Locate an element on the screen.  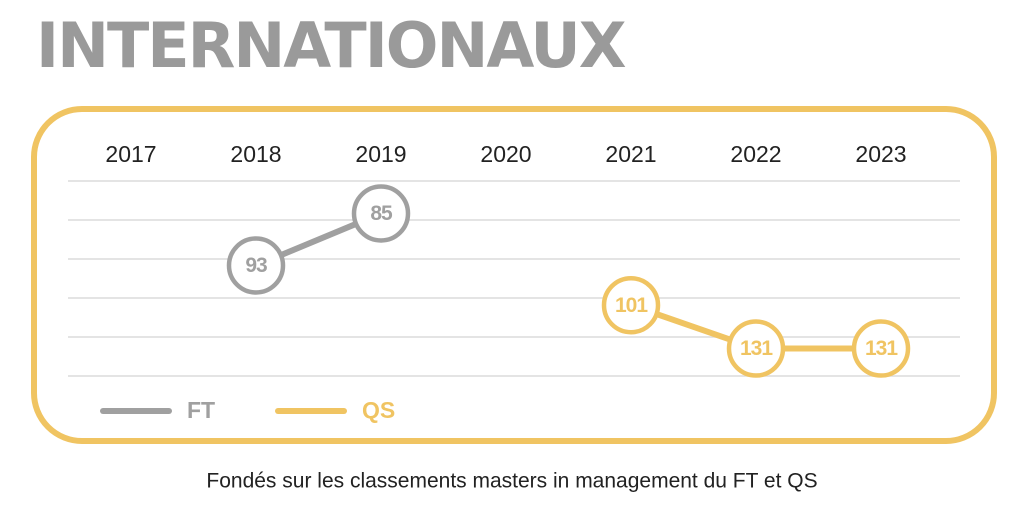
x-tick-label: 2020 is located at coordinates (505, 154).